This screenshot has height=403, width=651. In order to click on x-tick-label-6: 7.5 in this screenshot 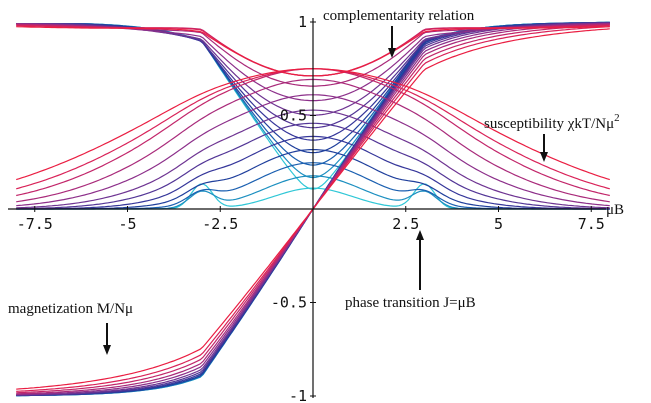, I will do `click(591, 224)`.